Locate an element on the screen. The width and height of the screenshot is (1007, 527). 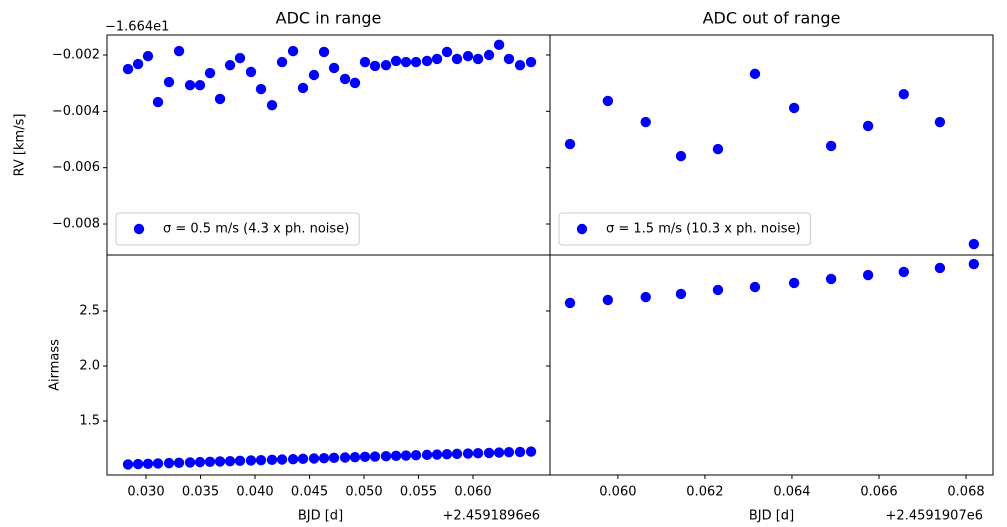
y-tick-label: −0.004 is located at coordinates (76, 111).